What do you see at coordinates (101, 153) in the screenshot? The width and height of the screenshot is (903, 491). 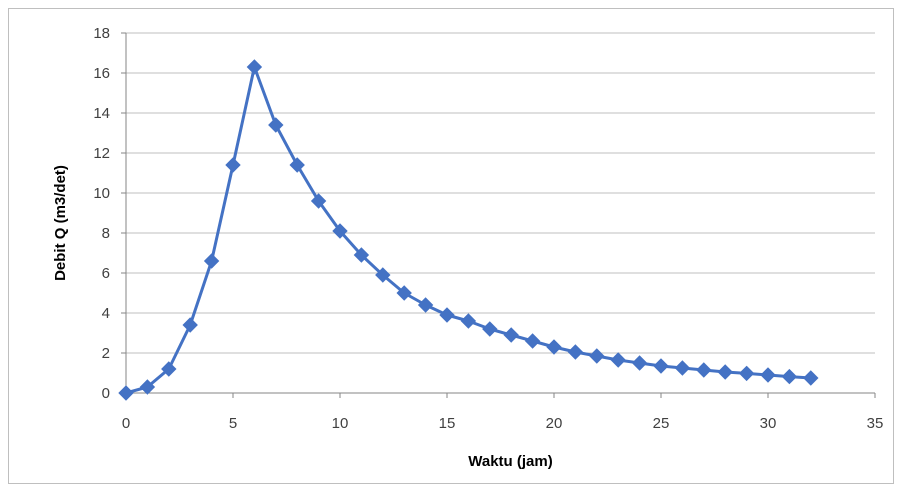 I see `y-tick-label: 12` at bounding box center [101, 153].